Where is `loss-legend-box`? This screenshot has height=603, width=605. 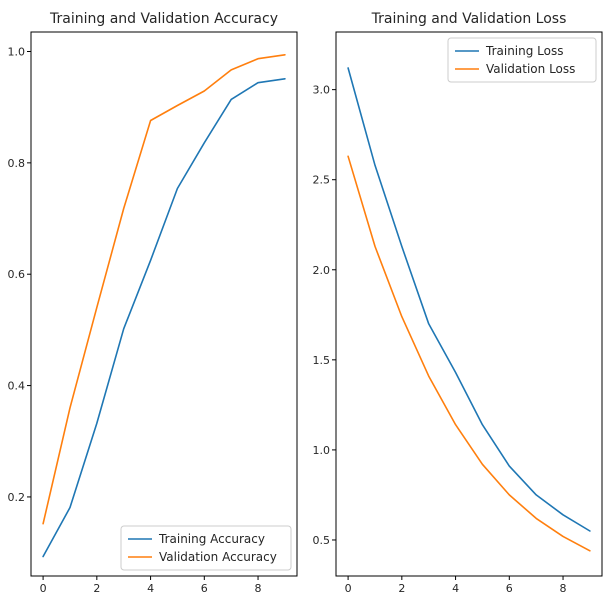
loss-legend-box is located at coordinates (522, 60).